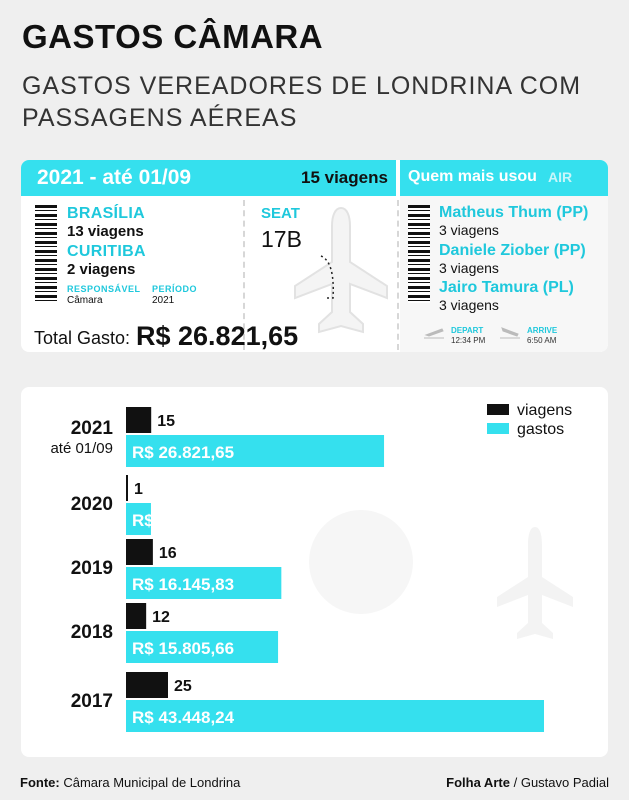 This screenshot has height=800, width=629. Describe the element at coordinates (544, 410) in the screenshot. I see `legend-label: viagens` at that location.